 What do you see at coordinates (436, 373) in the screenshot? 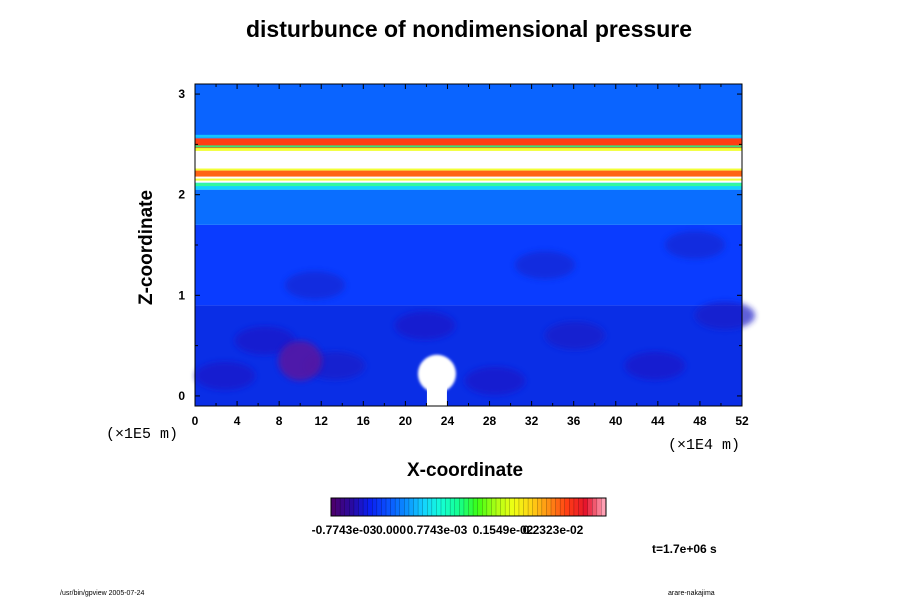
I see `white-plume-head` at bounding box center [436, 373].